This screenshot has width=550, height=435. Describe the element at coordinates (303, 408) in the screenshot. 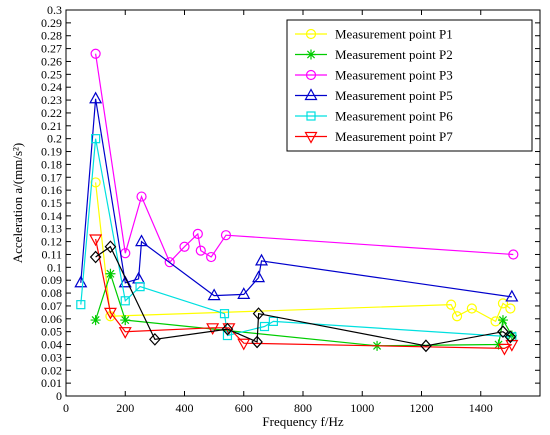

I see `x-tick-label: 800` at that location.